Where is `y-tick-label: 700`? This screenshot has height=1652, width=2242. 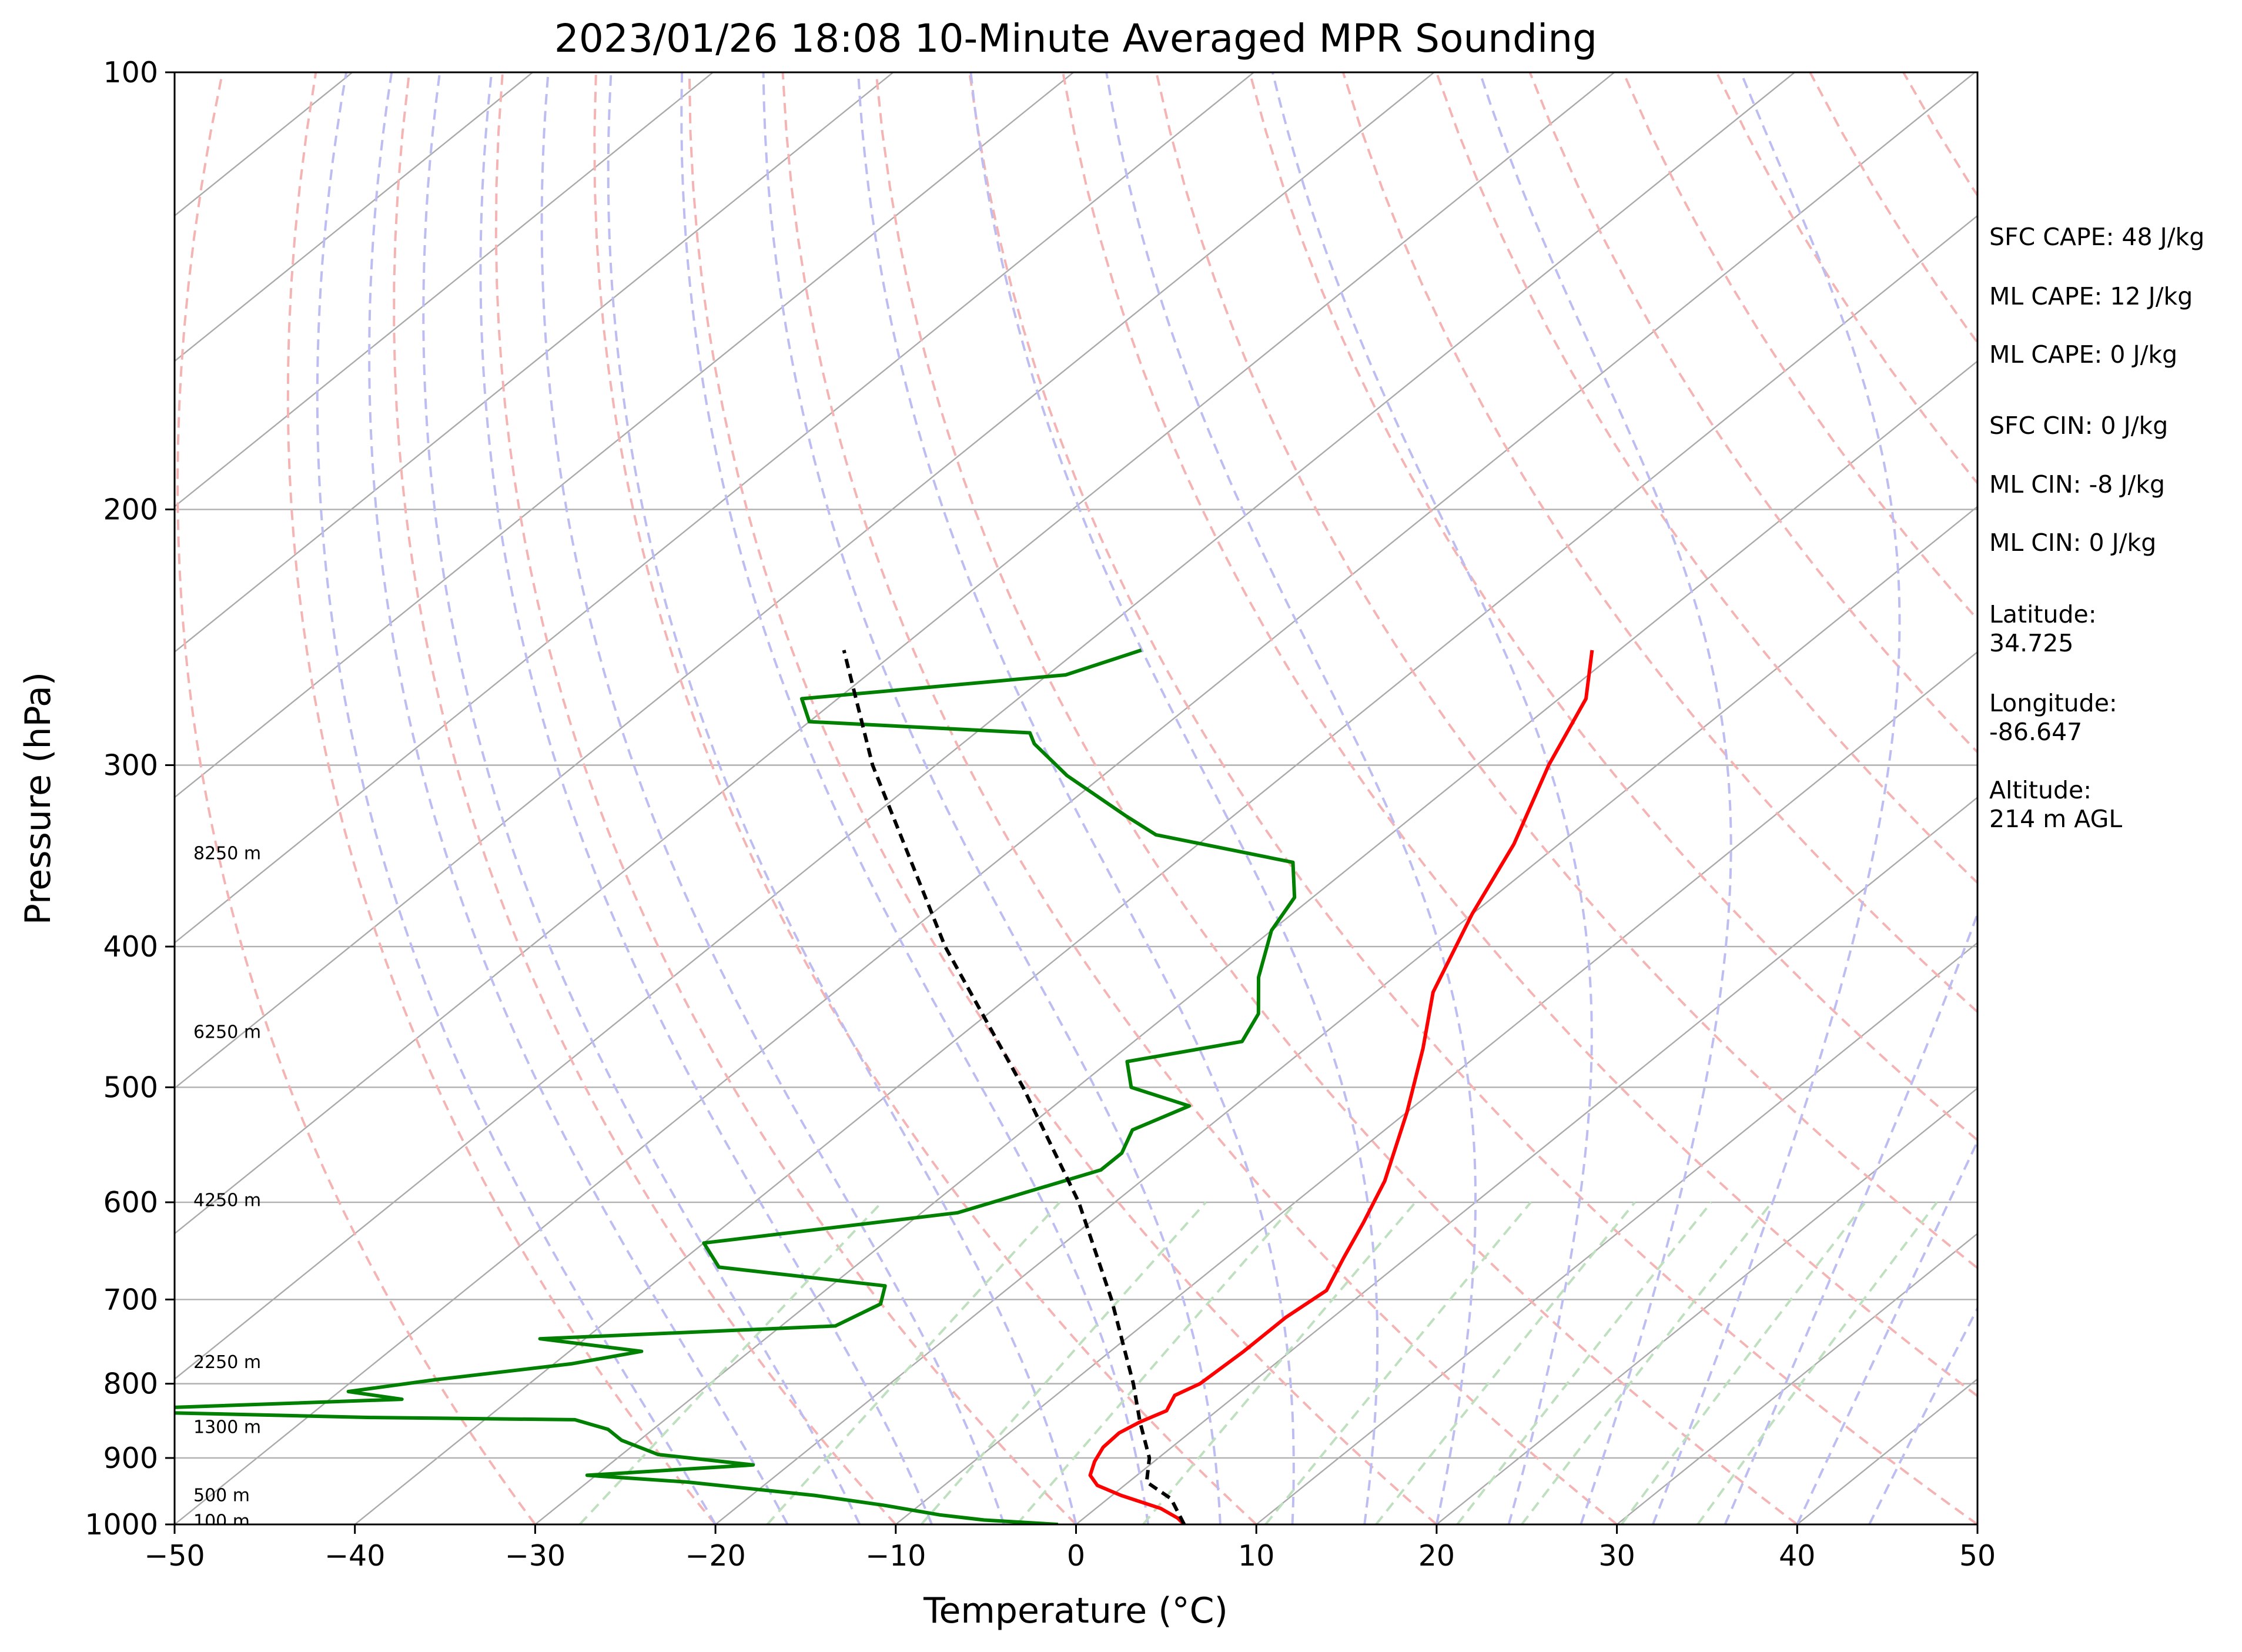 y-tick-label: 700 is located at coordinates (131, 1300).